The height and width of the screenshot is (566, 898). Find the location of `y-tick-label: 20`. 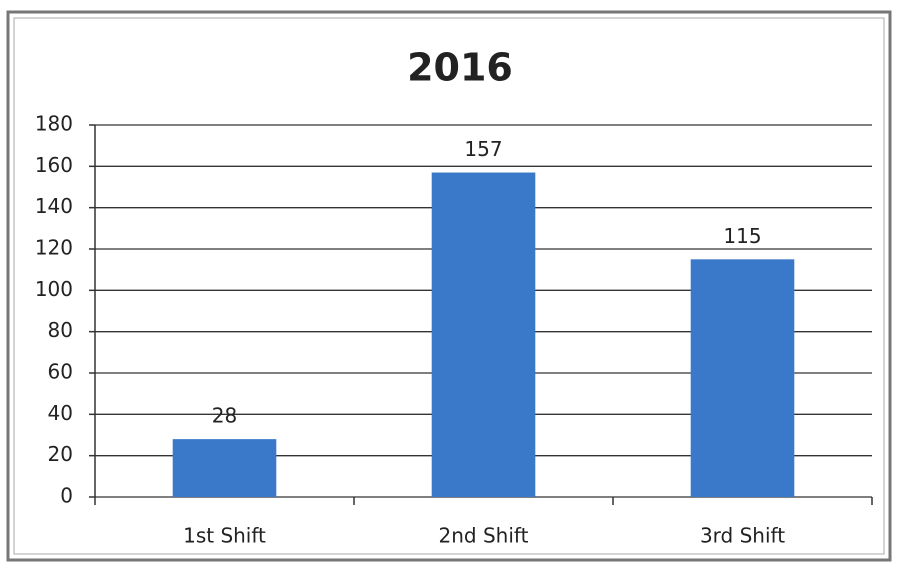

y-tick-label: 20 is located at coordinates (60, 454).